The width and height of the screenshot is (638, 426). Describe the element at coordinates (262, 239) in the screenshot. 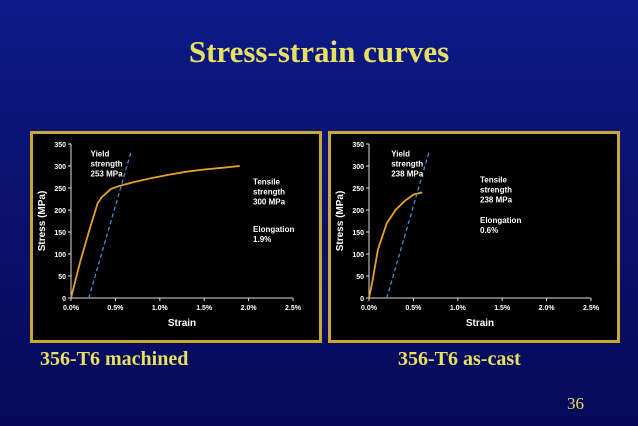

I see `annotation-line: 1.9%` at that location.